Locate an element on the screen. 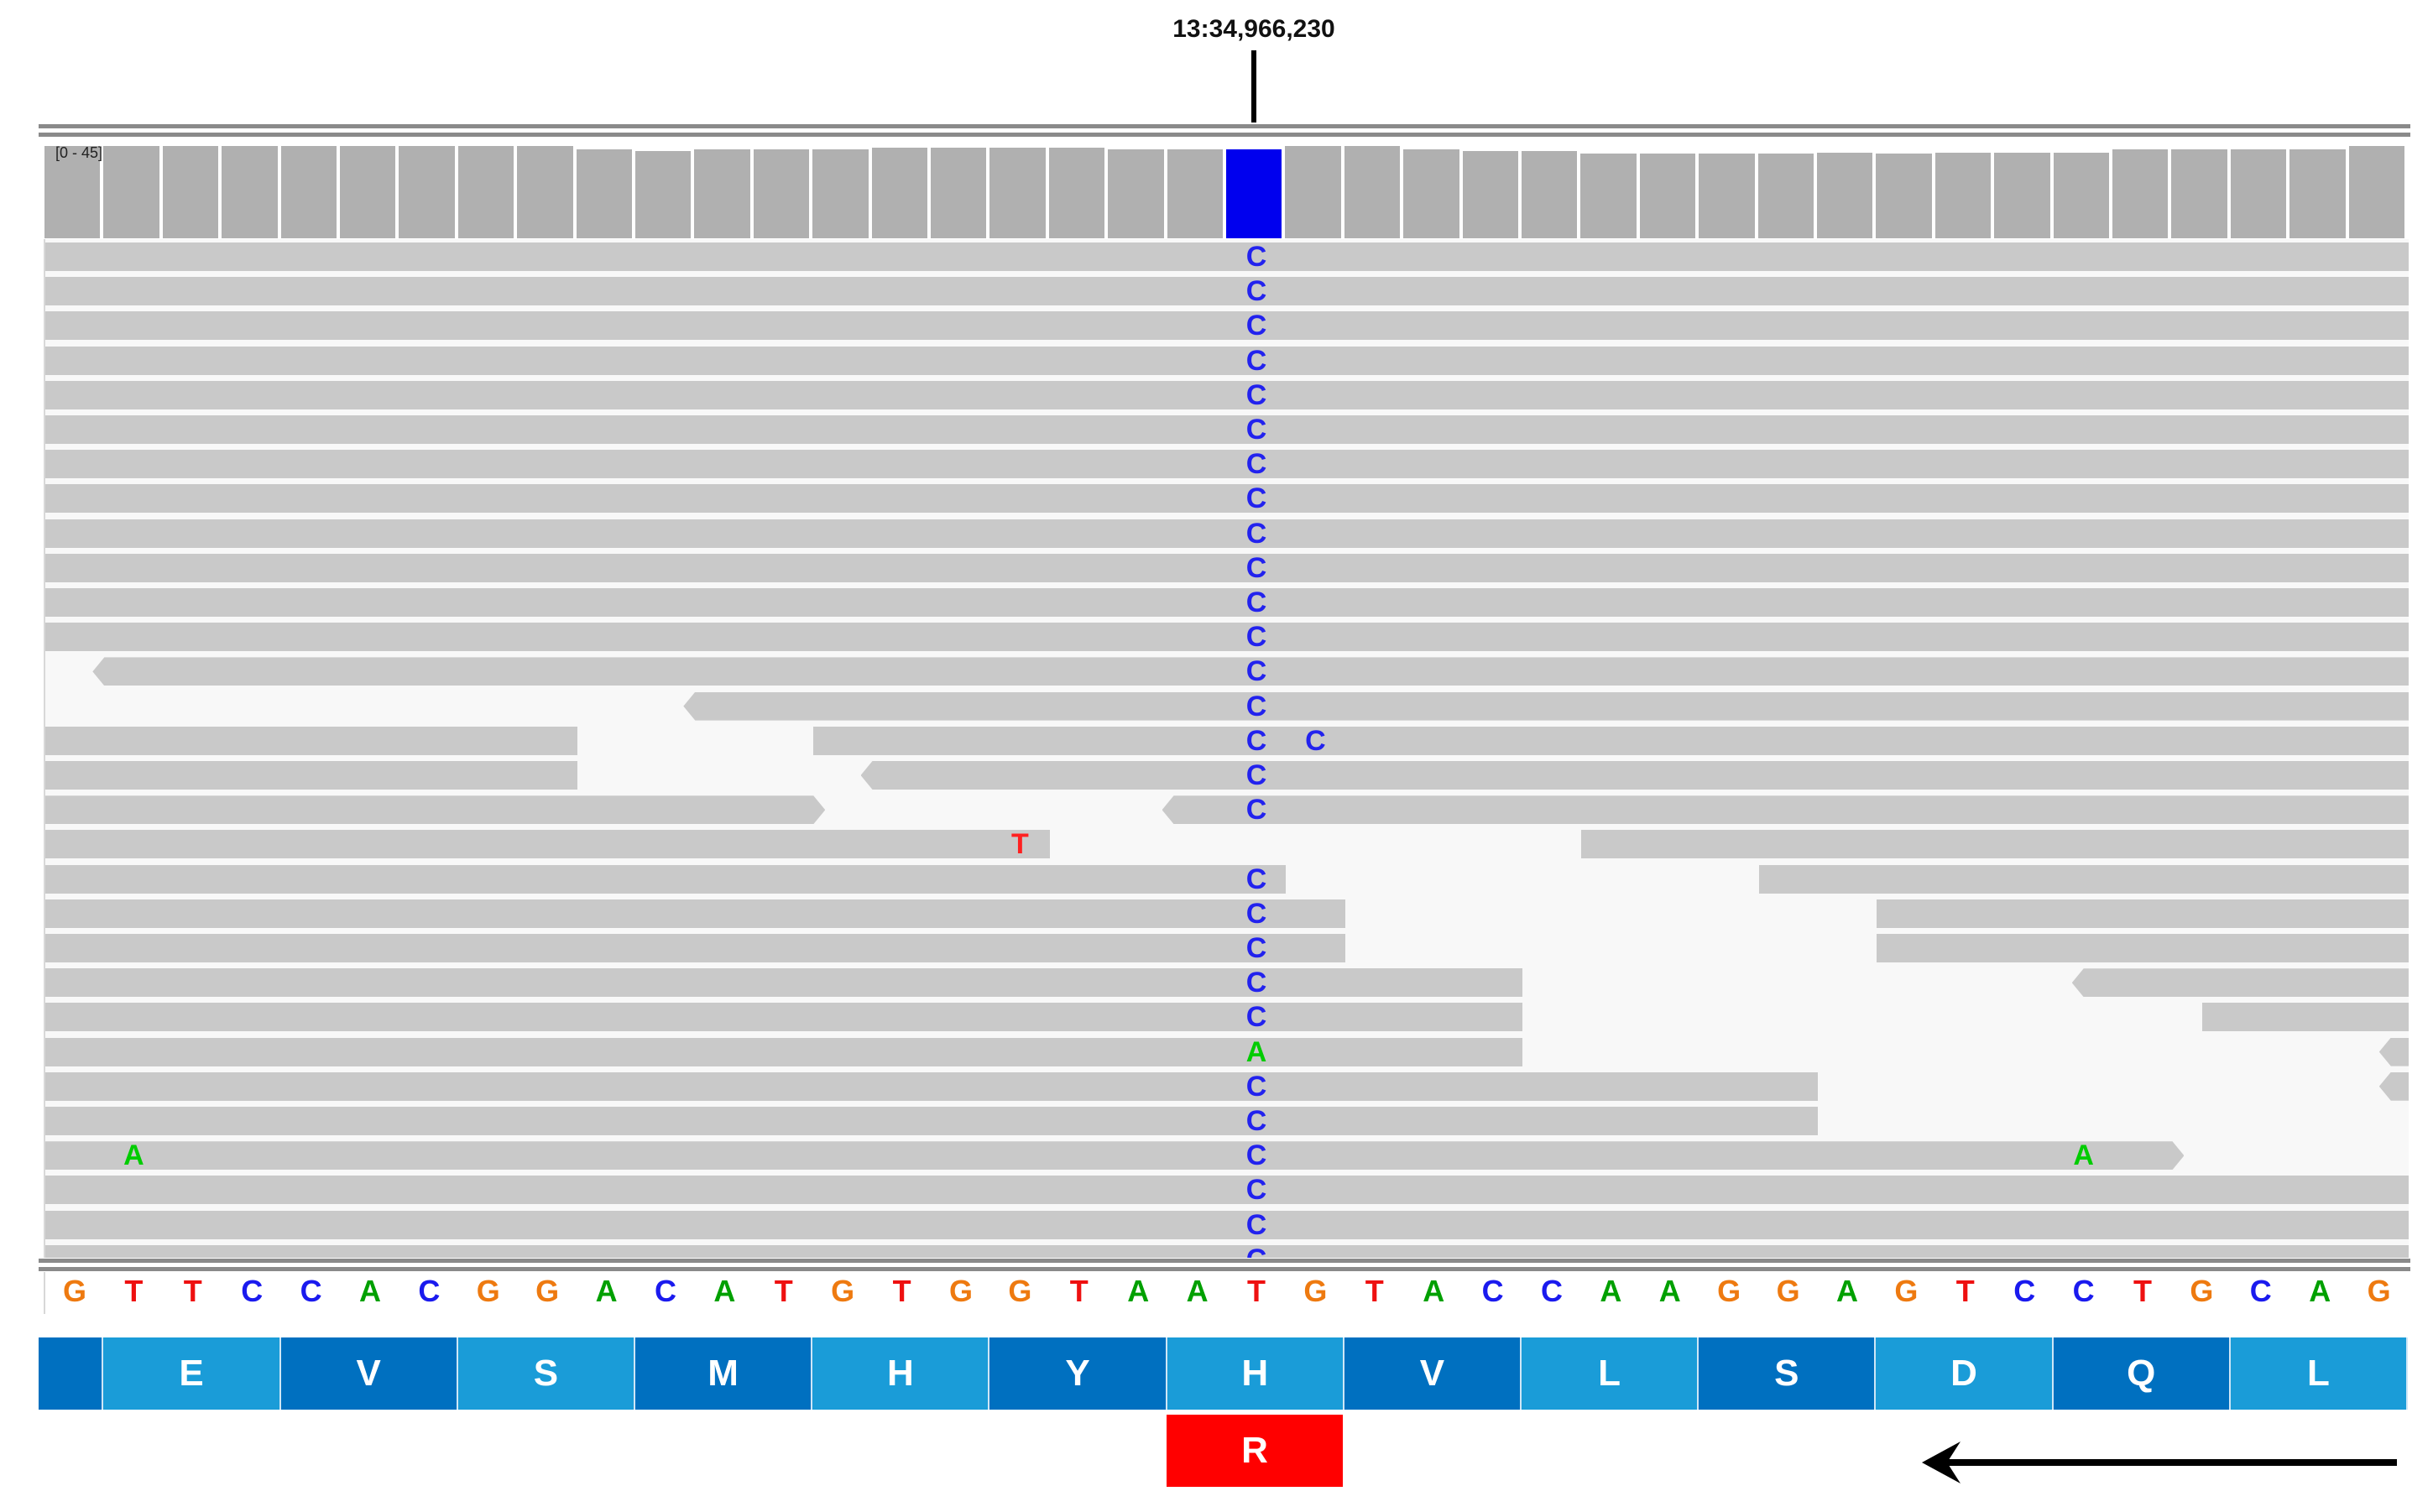 The image size is (2433, 1512). mismatch-base: C is located at coordinates (1256, 983).